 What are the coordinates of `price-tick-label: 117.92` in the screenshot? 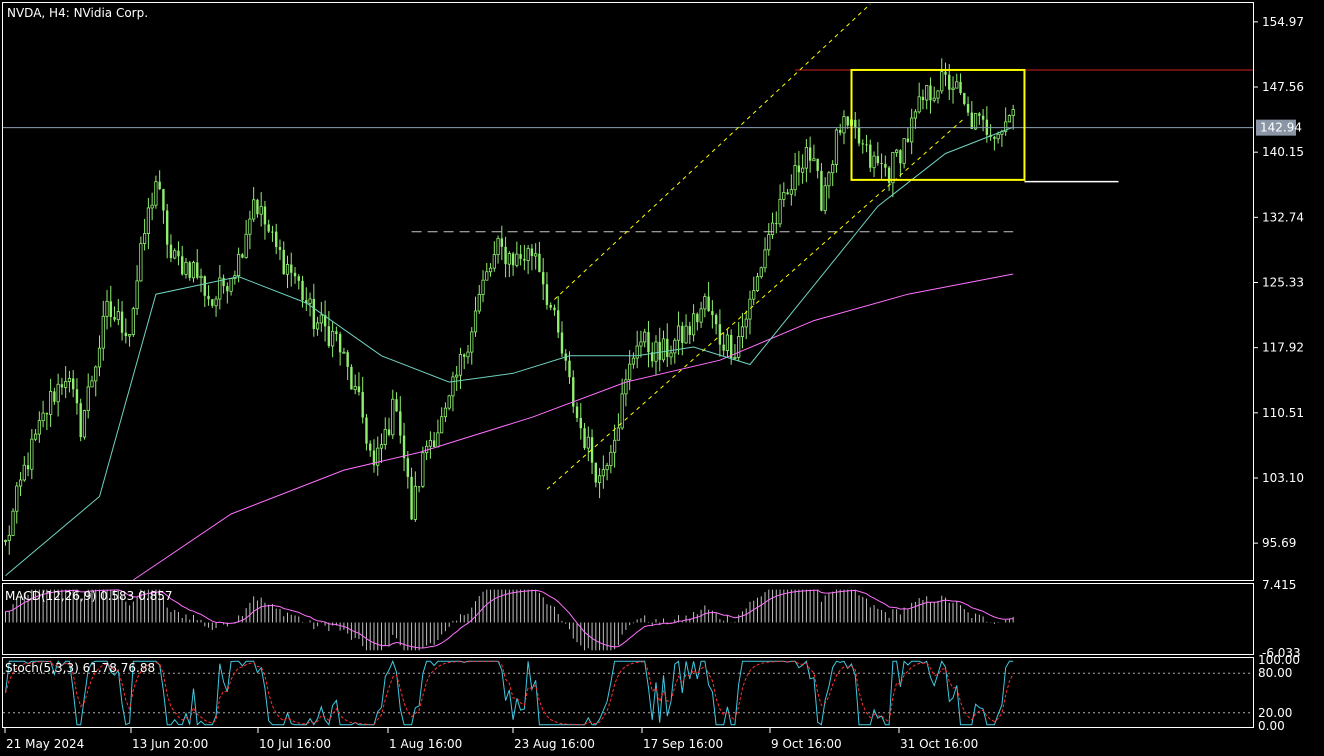 It's located at (1283, 348).